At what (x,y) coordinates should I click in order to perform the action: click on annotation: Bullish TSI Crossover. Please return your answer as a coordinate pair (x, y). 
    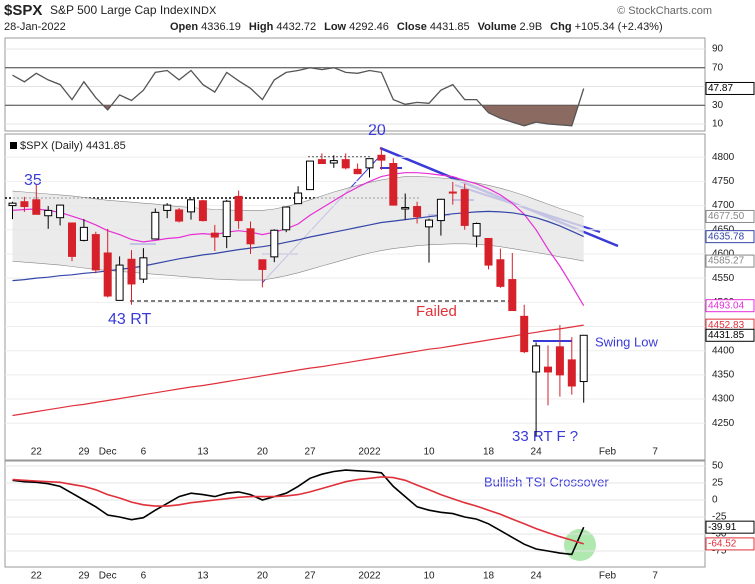
    Looking at the image, I should click on (546, 481).